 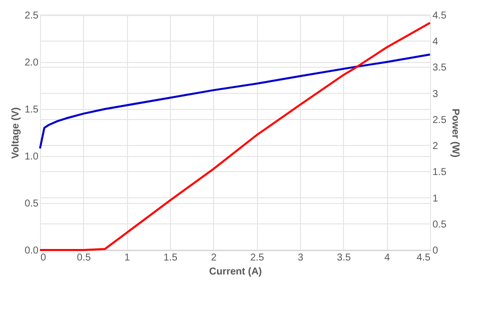 What do you see at coordinates (435, 146) in the screenshot?
I see `y2-tick-label: 2` at bounding box center [435, 146].